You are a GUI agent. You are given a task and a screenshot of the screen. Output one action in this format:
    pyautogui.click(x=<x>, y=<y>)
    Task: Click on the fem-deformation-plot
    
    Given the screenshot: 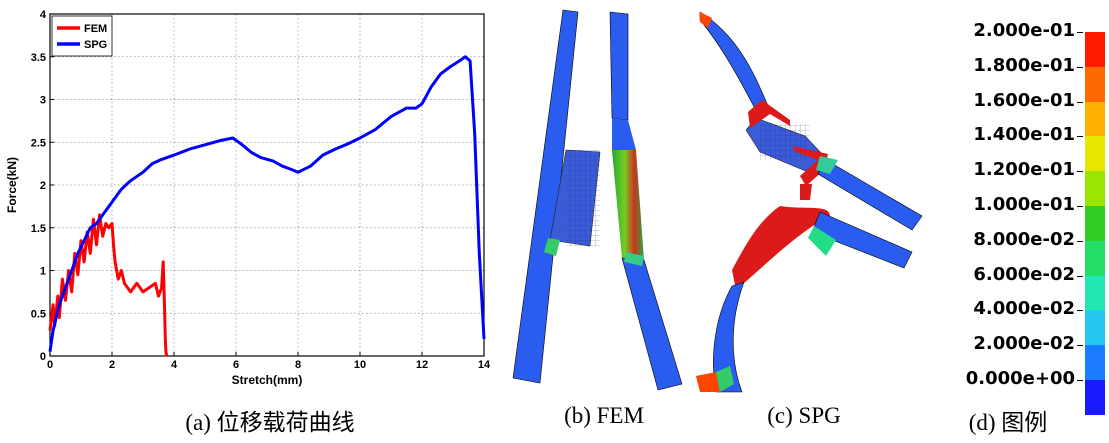 What is the action you would take?
    pyautogui.click(x=597, y=200)
    